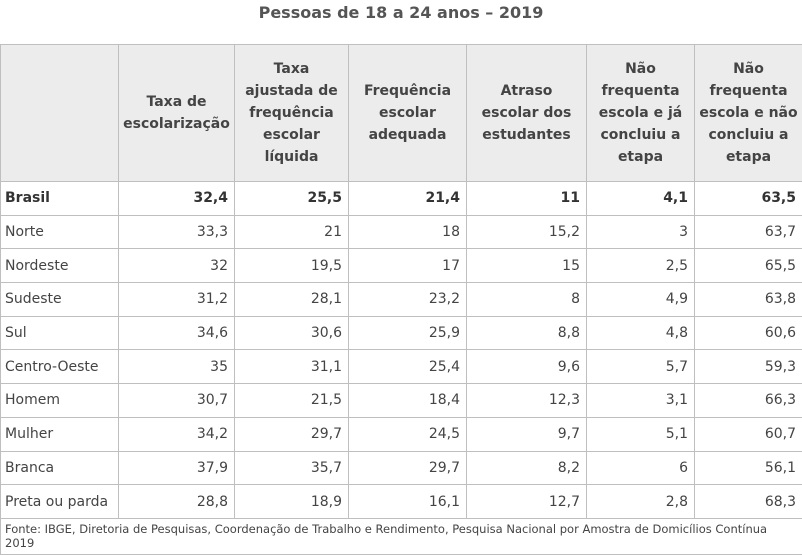 The image size is (802, 555). Describe the element at coordinates (176, 232) in the screenshot. I see `table-cell: 33,3` at that location.